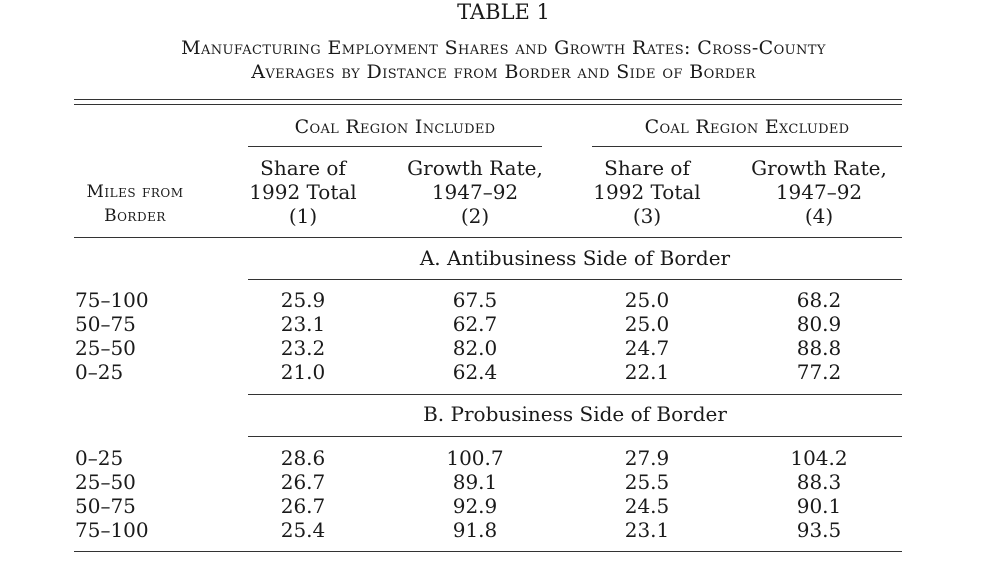  I want to click on column-header-3: Share of 1992 Total (3), so click(647, 192).